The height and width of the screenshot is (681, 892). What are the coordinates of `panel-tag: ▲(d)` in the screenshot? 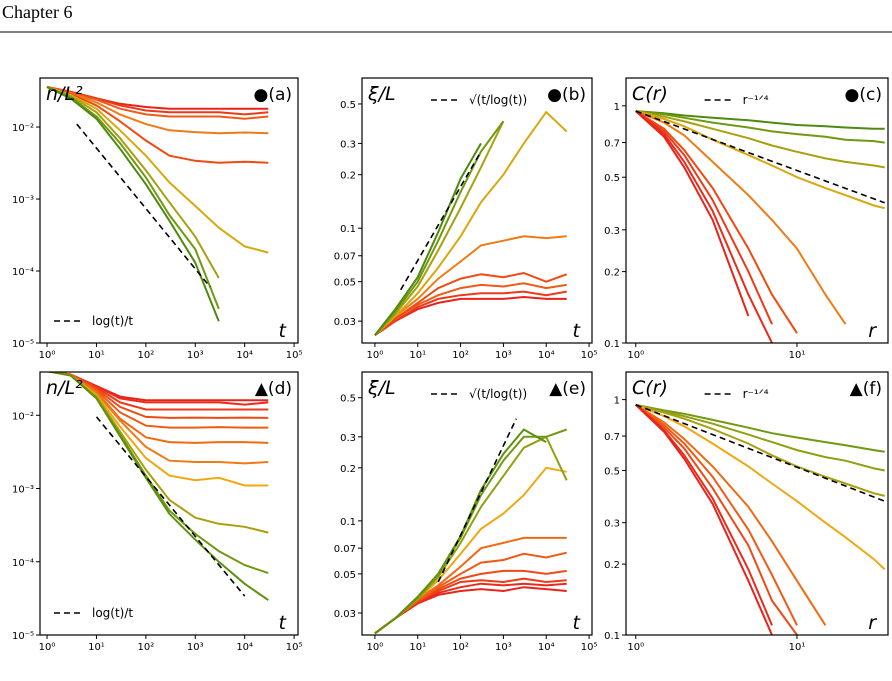 It's located at (273, 389).